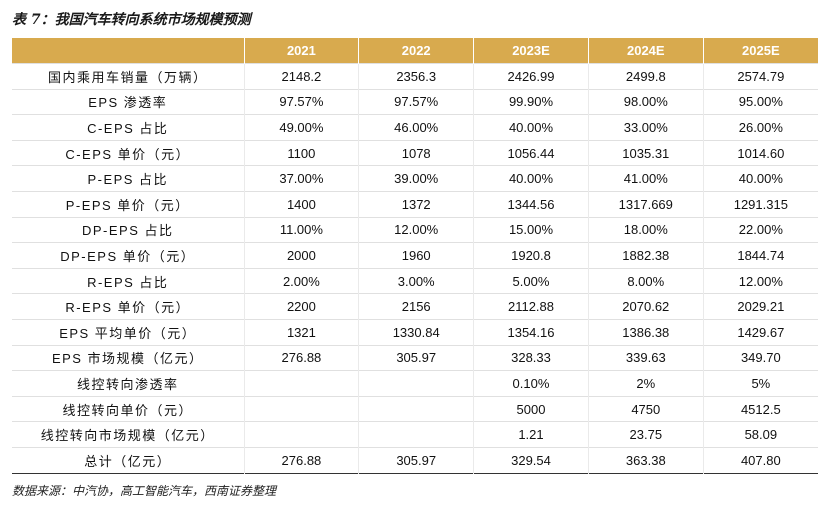 The width and height of the screenshot is (820, 505). What do you see at coordinates (128, 51) in the screenshot?
I see `header-cell-blank` at bounding box center [128, 51].